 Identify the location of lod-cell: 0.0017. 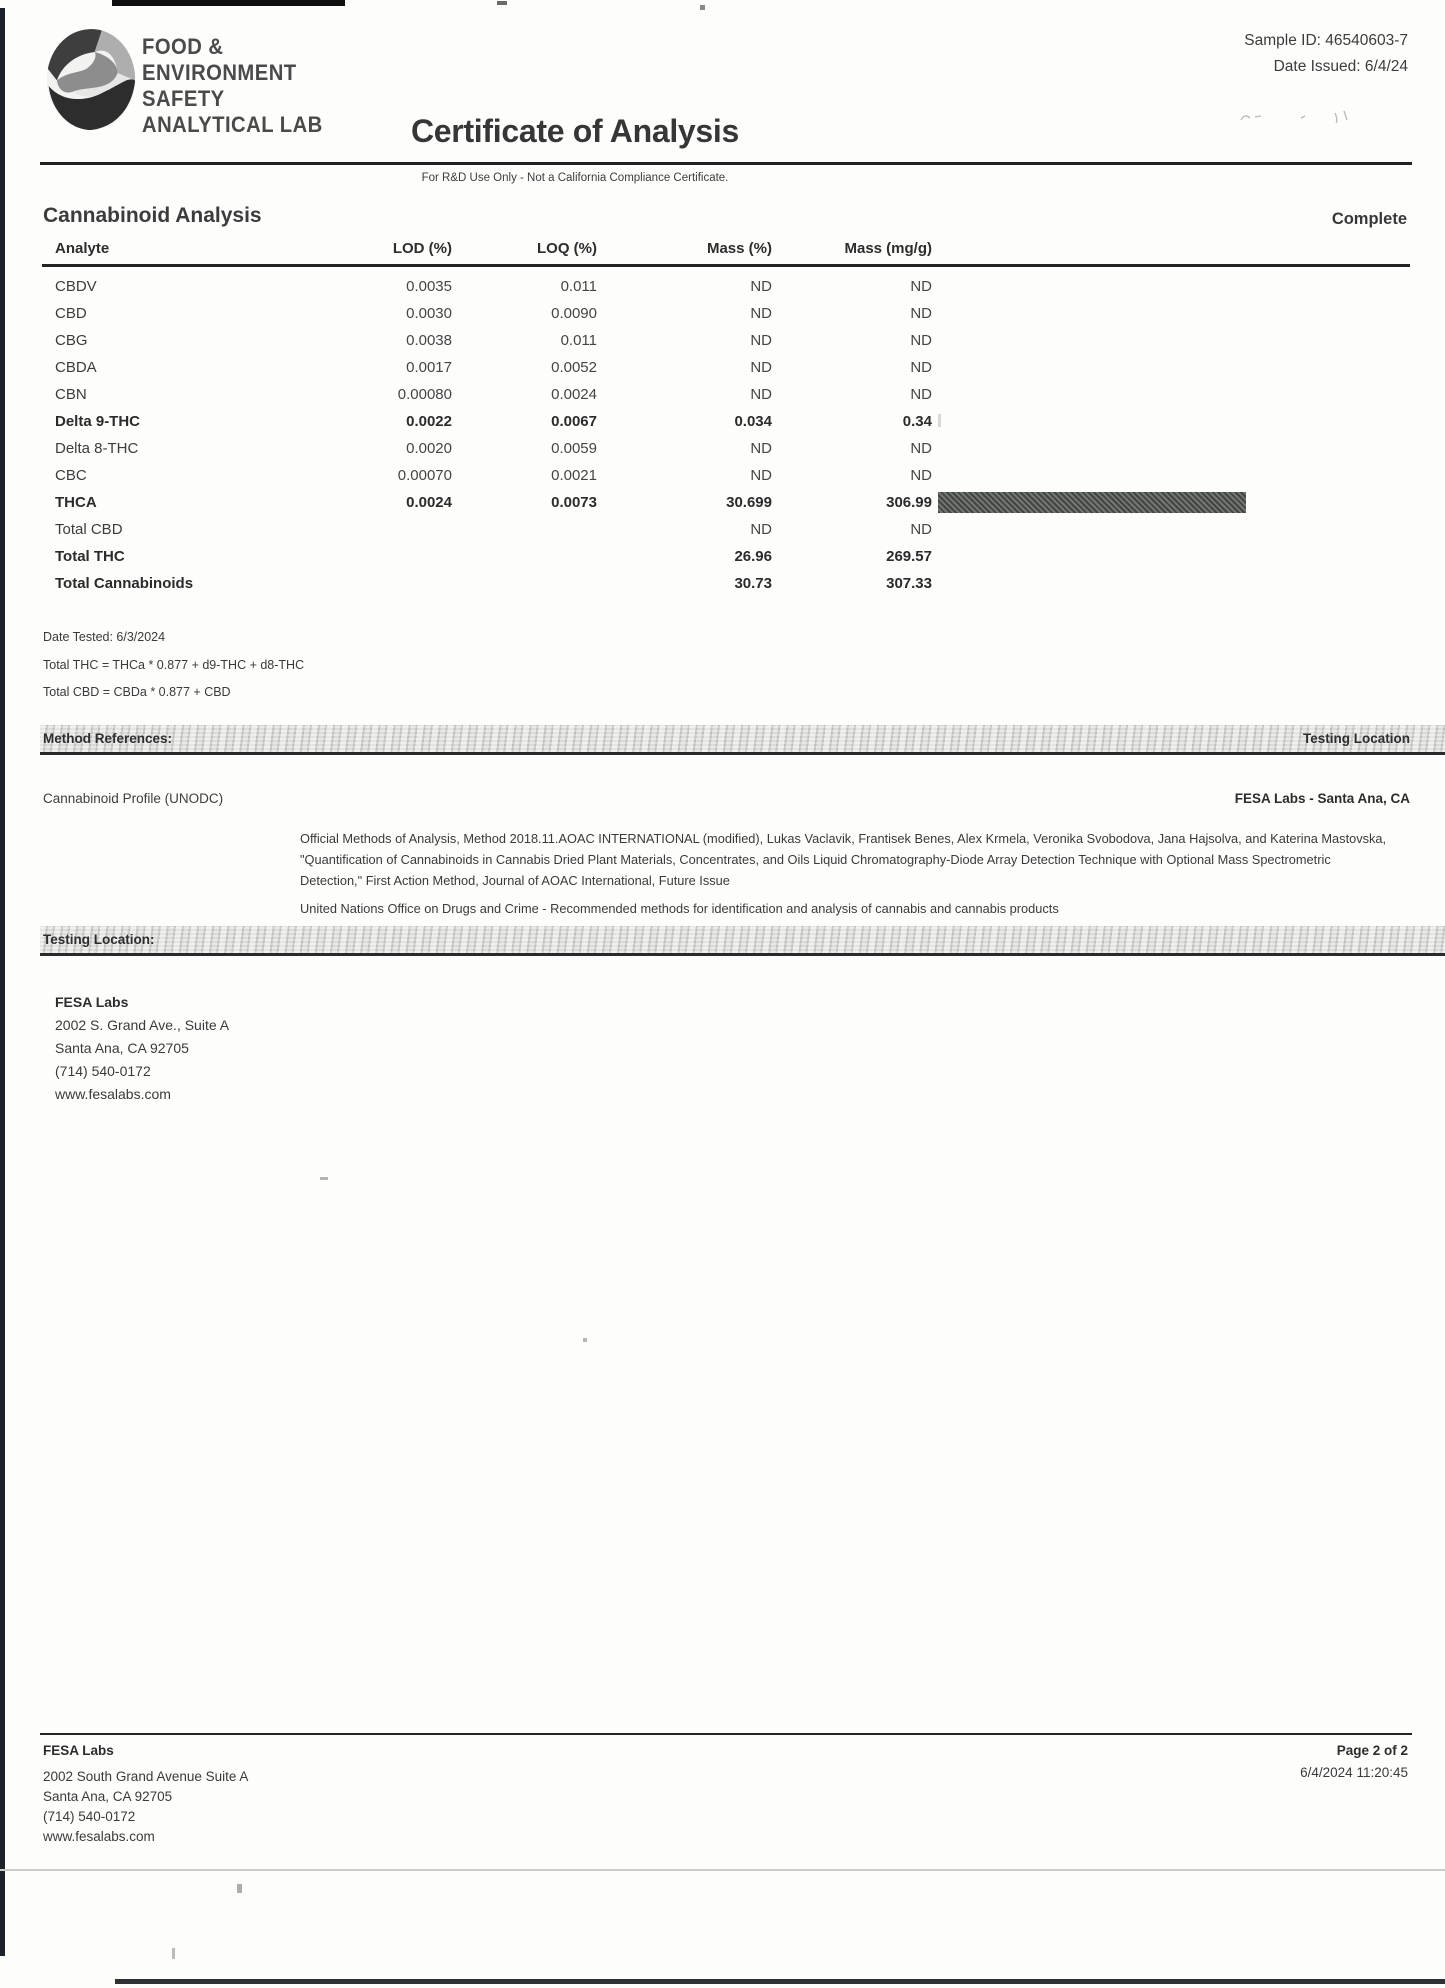
(429, 367).